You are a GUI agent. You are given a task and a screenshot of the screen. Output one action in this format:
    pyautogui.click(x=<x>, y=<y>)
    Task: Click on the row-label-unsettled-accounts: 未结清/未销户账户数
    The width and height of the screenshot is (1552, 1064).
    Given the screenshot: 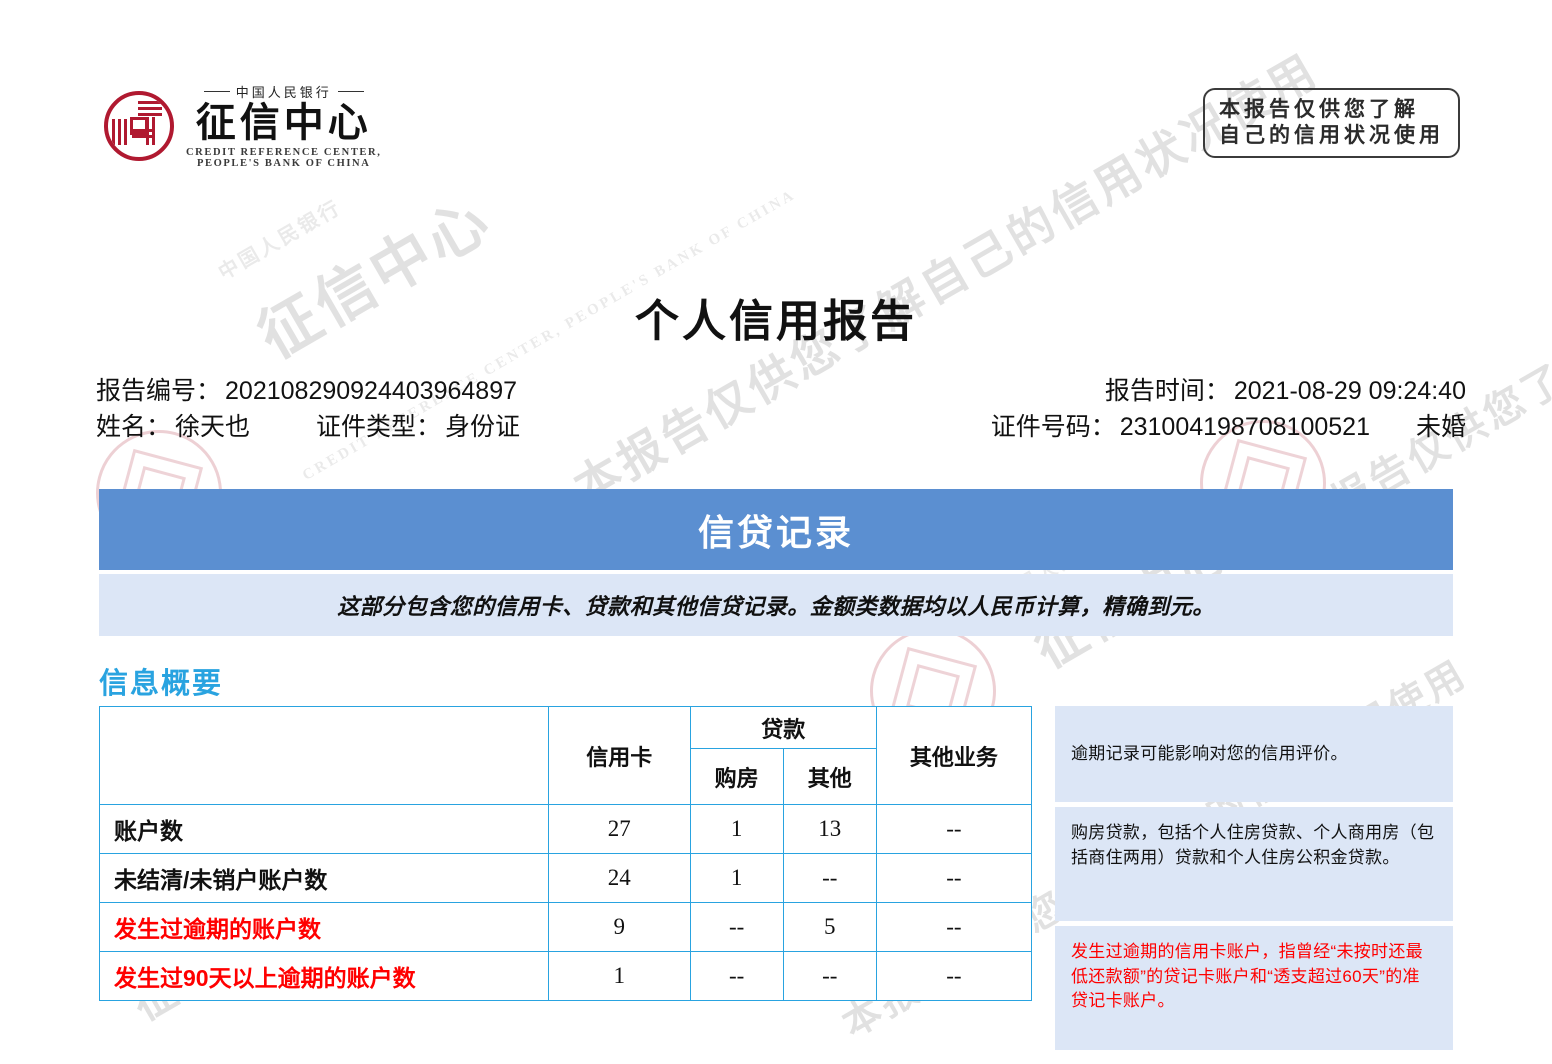 What is the action you would take?
    pyautogui.click(x=324, y=878)
    